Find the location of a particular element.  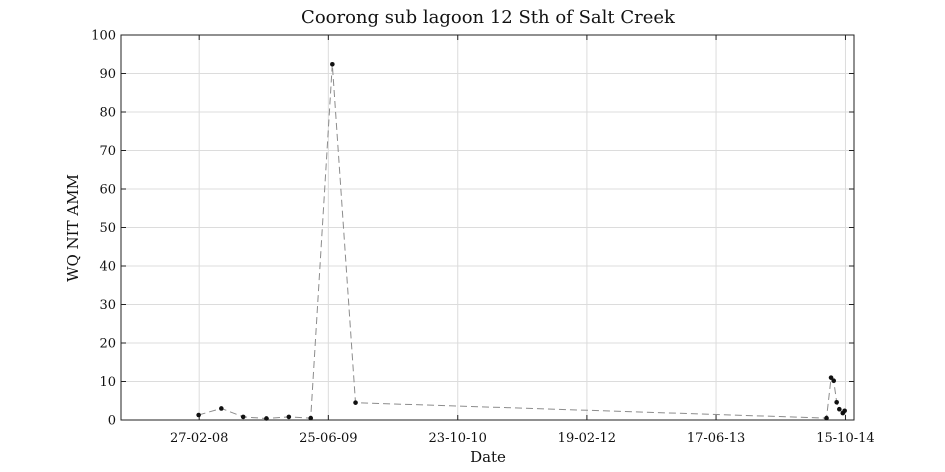

chart-title: Coorong sub lagoon 12 Sth of Salt Creek is located at coordinates (488, 17).